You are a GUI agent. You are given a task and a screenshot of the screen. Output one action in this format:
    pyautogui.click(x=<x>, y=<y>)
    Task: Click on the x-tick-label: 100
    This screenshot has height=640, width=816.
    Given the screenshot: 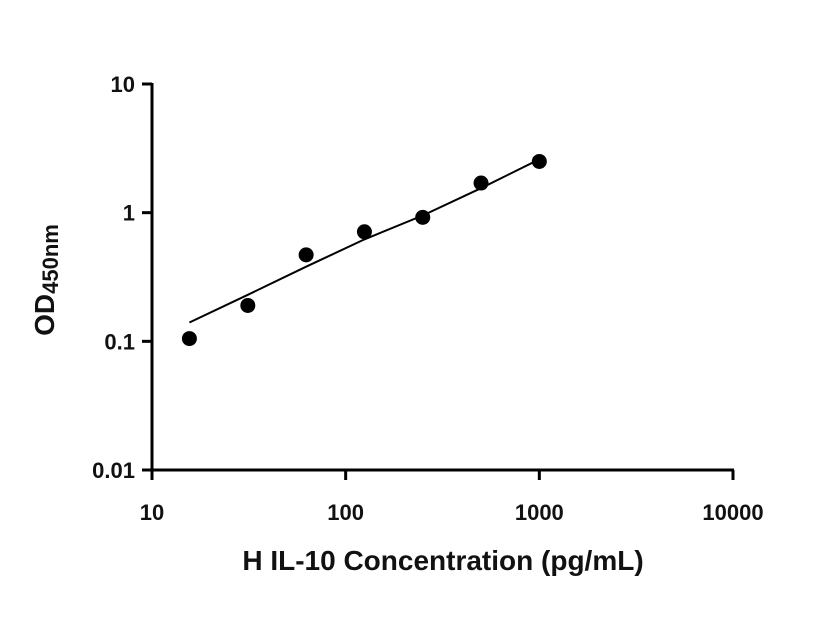 What is the action you would take?
    pyautogui.click(x=345, y=512)
    